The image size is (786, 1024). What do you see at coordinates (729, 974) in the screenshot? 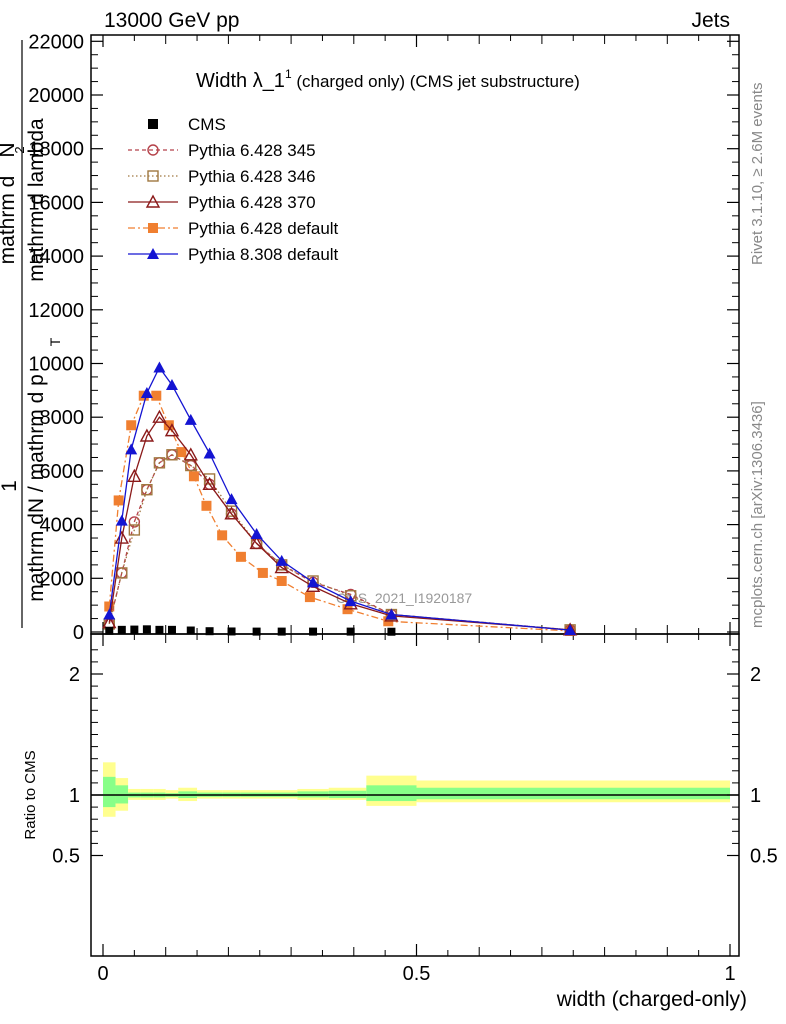
I see `x-tick-label: 1` at bounding box center [729, 974].